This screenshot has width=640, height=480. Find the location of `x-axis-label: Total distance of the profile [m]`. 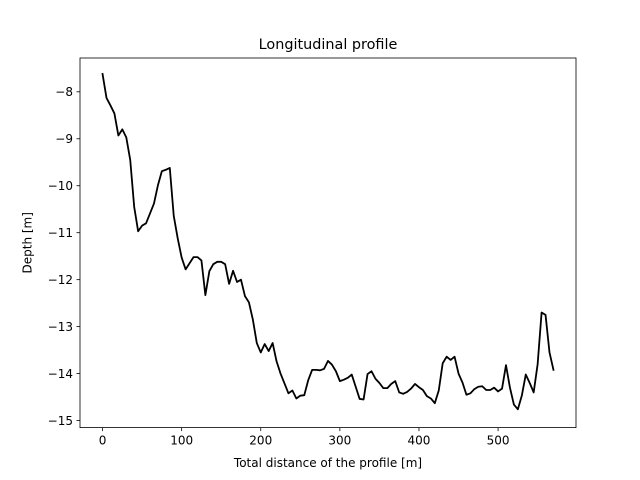

x-axis-label: Total distance of the profile [m] is located at coordinates (327, 463).